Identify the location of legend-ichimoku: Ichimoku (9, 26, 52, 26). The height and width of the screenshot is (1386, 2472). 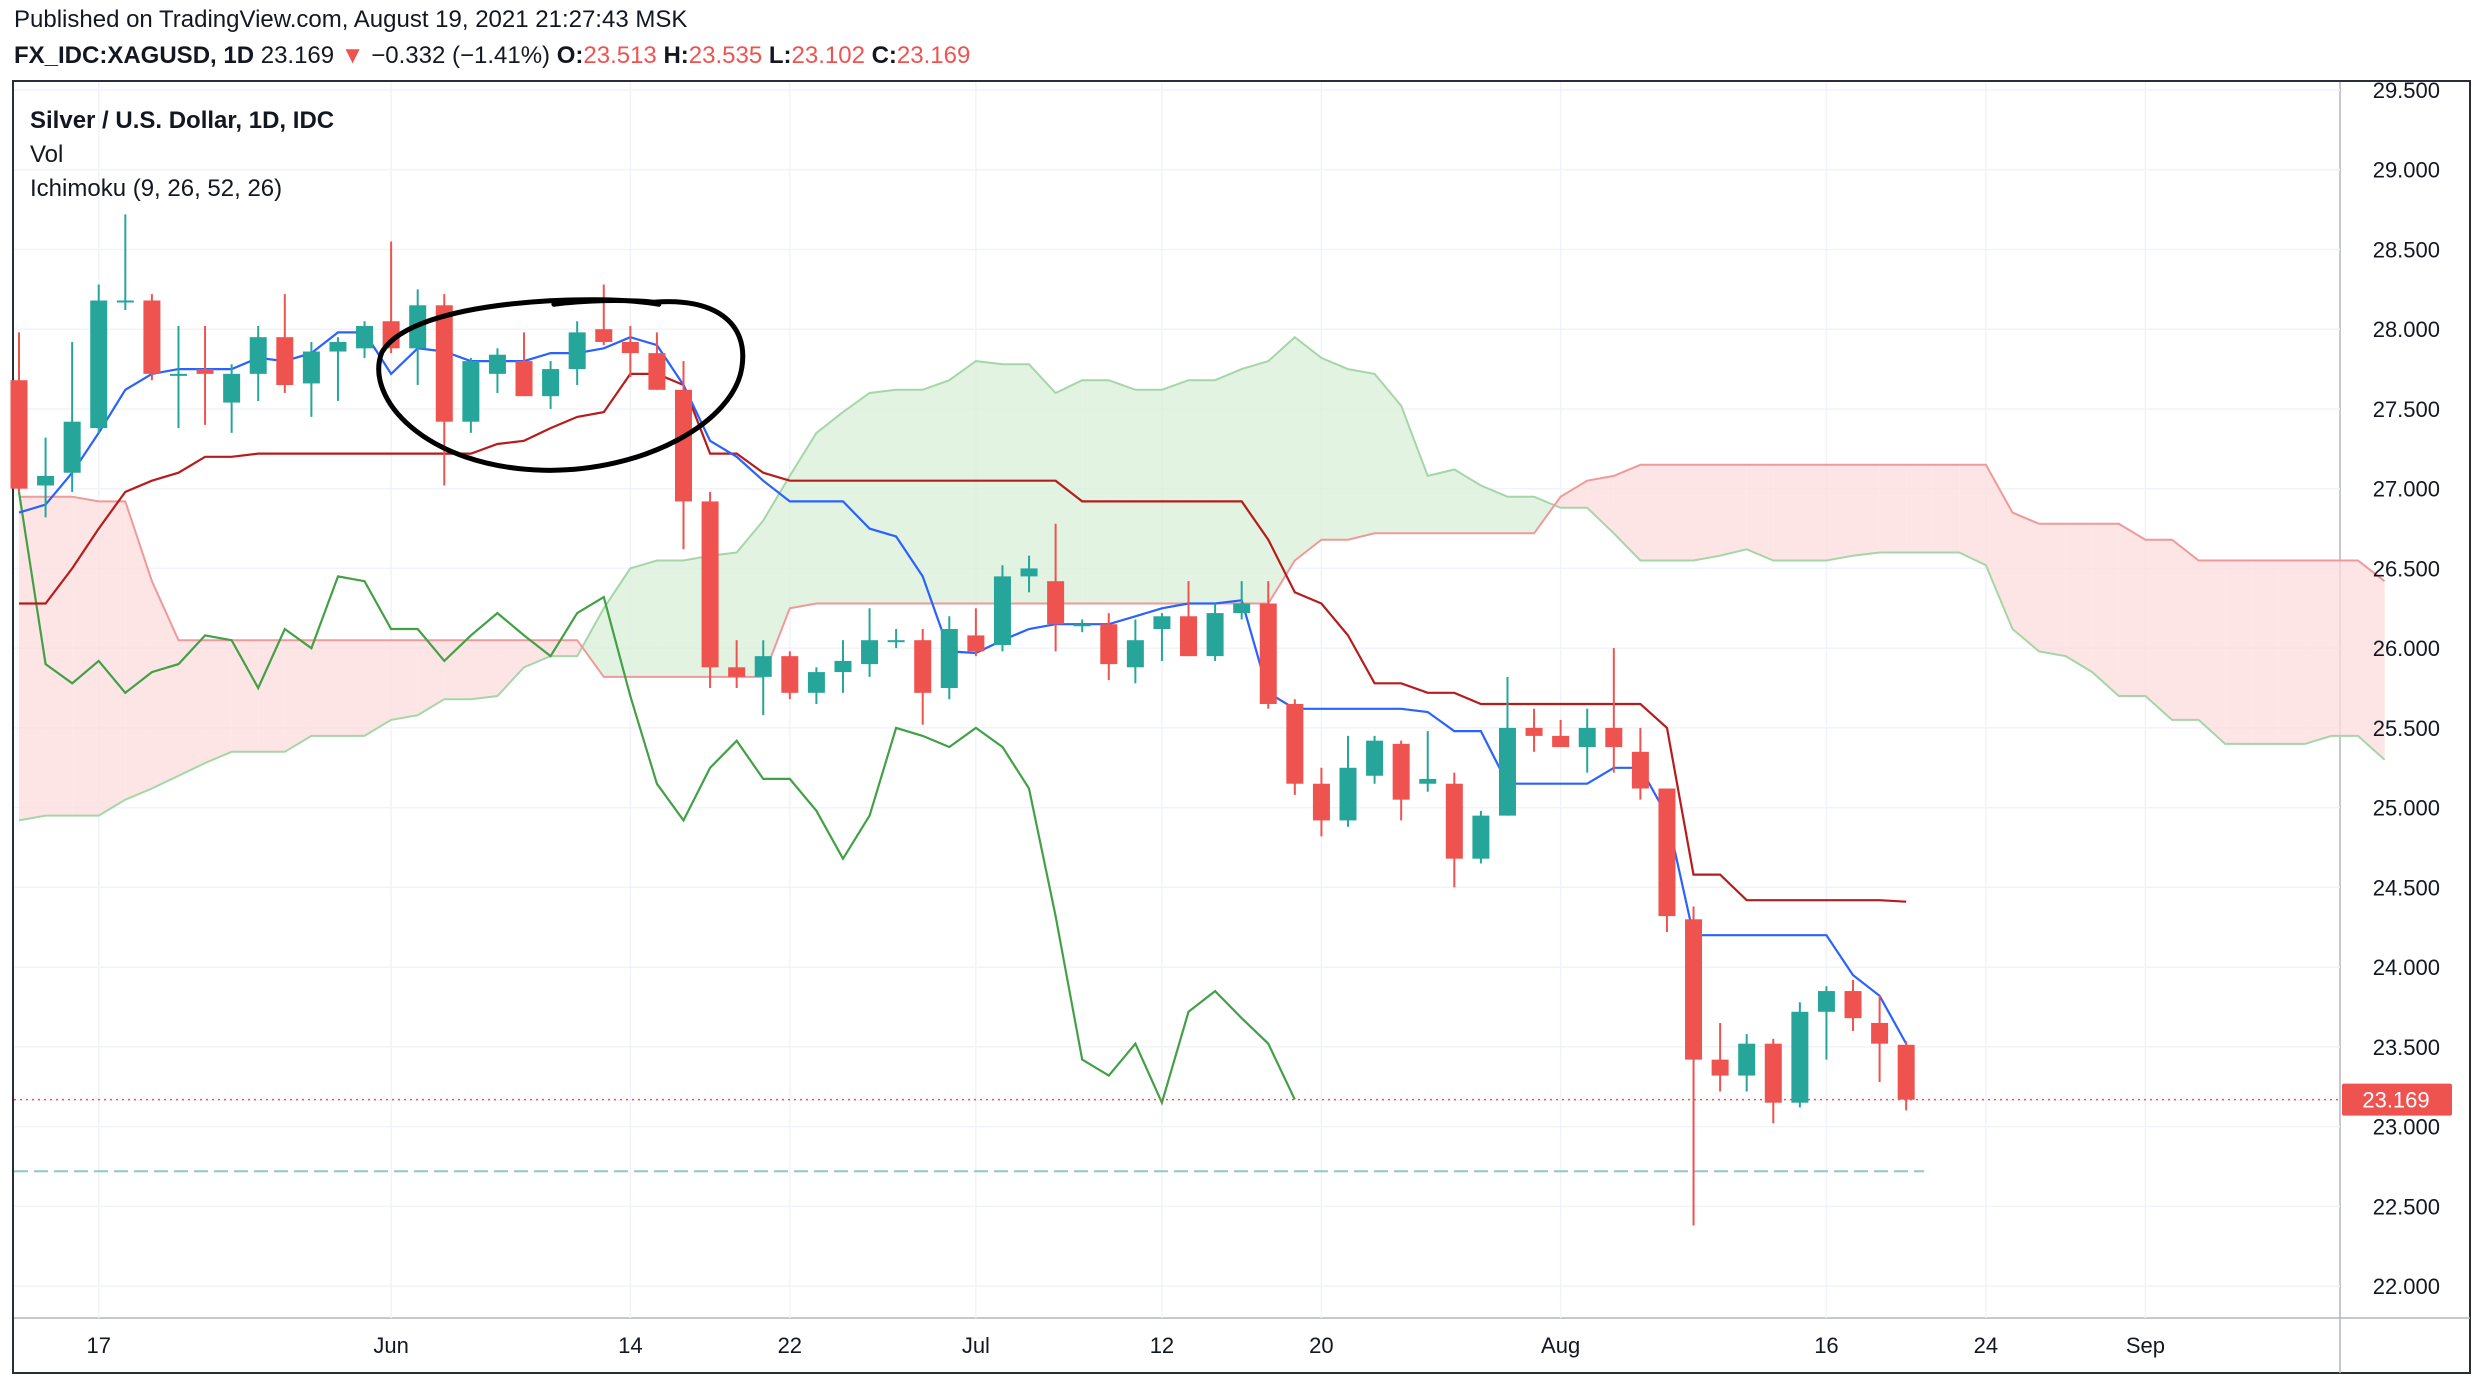
(156, 188).